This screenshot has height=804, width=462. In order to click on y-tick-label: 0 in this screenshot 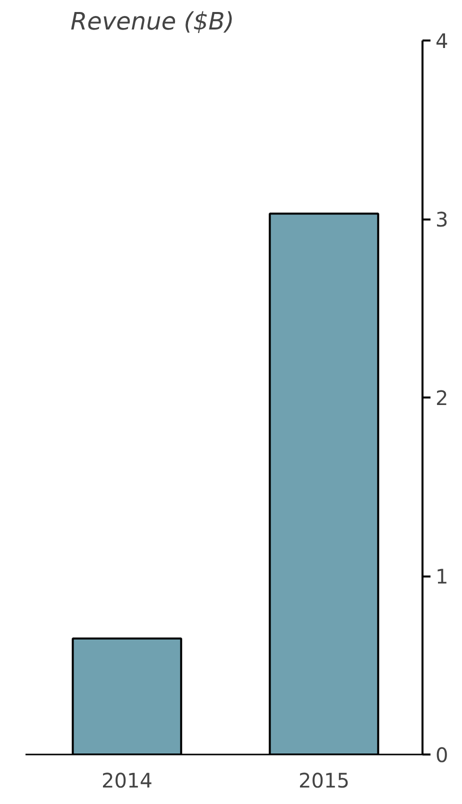, I will do `click(442, 755)`.